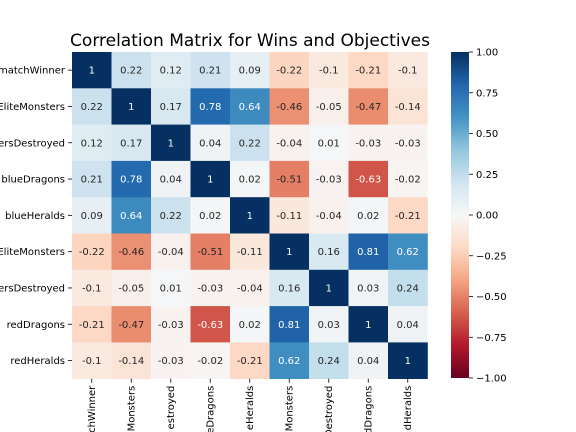 This screenshot has height=432, width=576. I want to click on cell-value-label: 0.03, so click(329, 325).